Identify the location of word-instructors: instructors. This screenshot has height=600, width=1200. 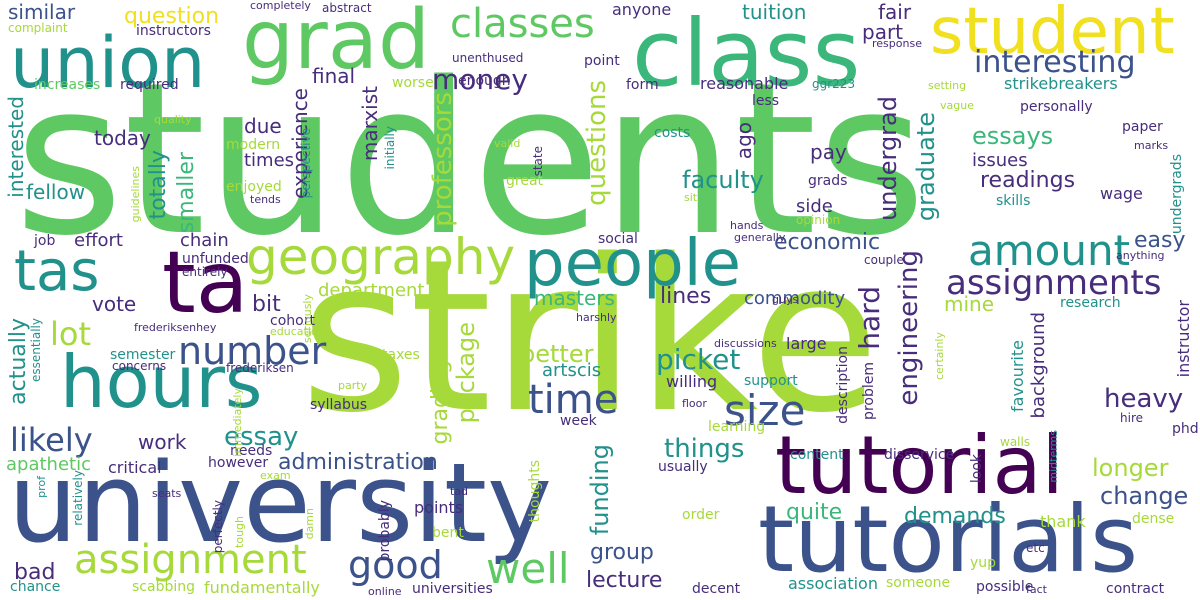
(173, 31).